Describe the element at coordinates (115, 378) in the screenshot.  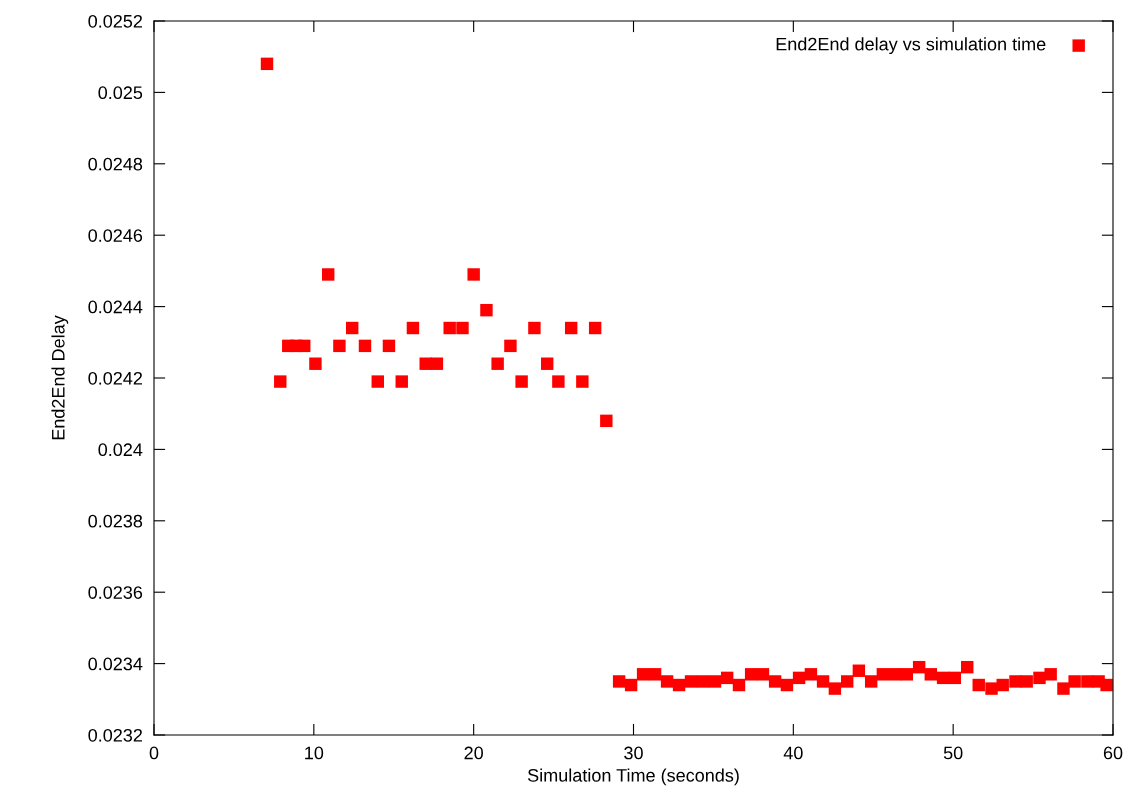
I see `y-tick-label: 0.0242` at that location.